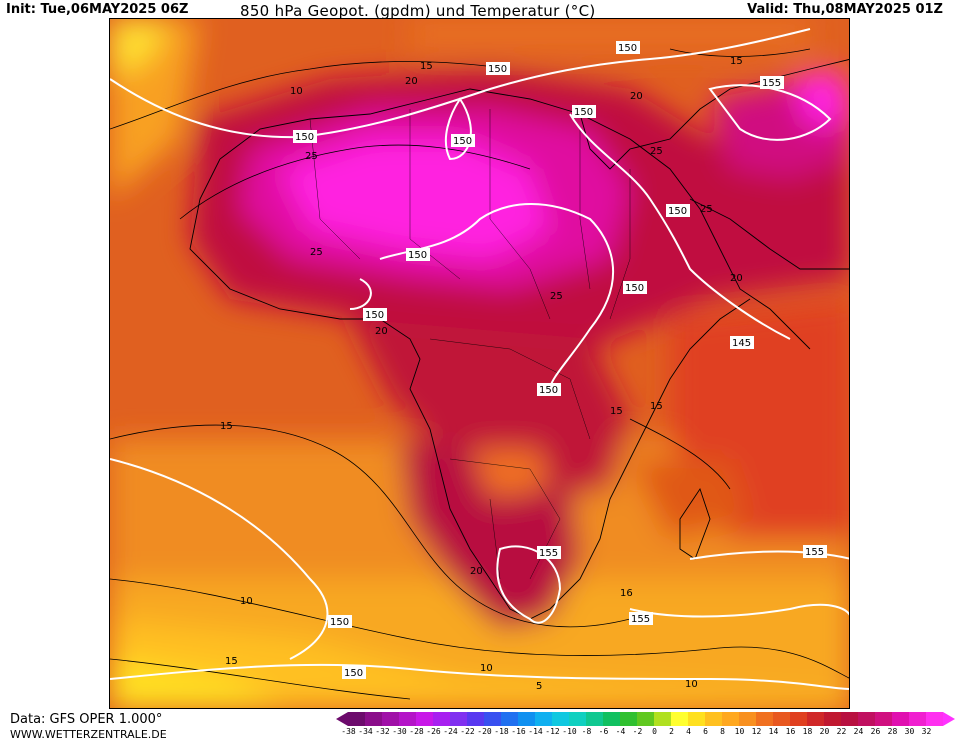  What do you see at coordinates (399, 731) in the screenshot?
I see `colorbar-tick-label: -30` at bounding box center [399, 731].